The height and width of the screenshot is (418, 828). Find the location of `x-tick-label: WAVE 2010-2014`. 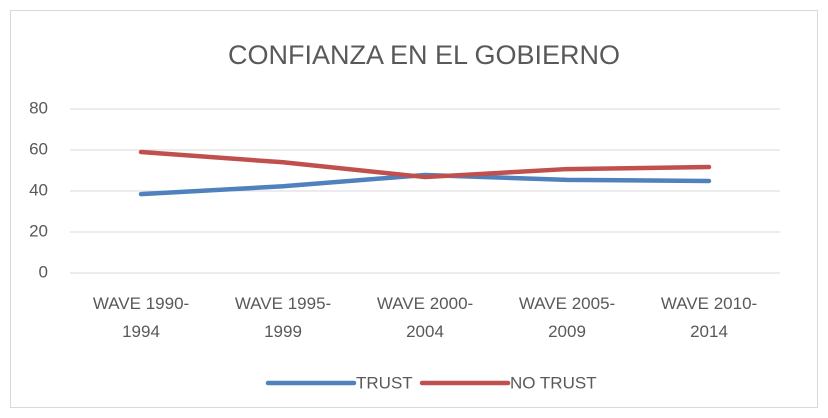

x-tick-label: WAVE 2010-2014 is located at coordinates (709, 317).